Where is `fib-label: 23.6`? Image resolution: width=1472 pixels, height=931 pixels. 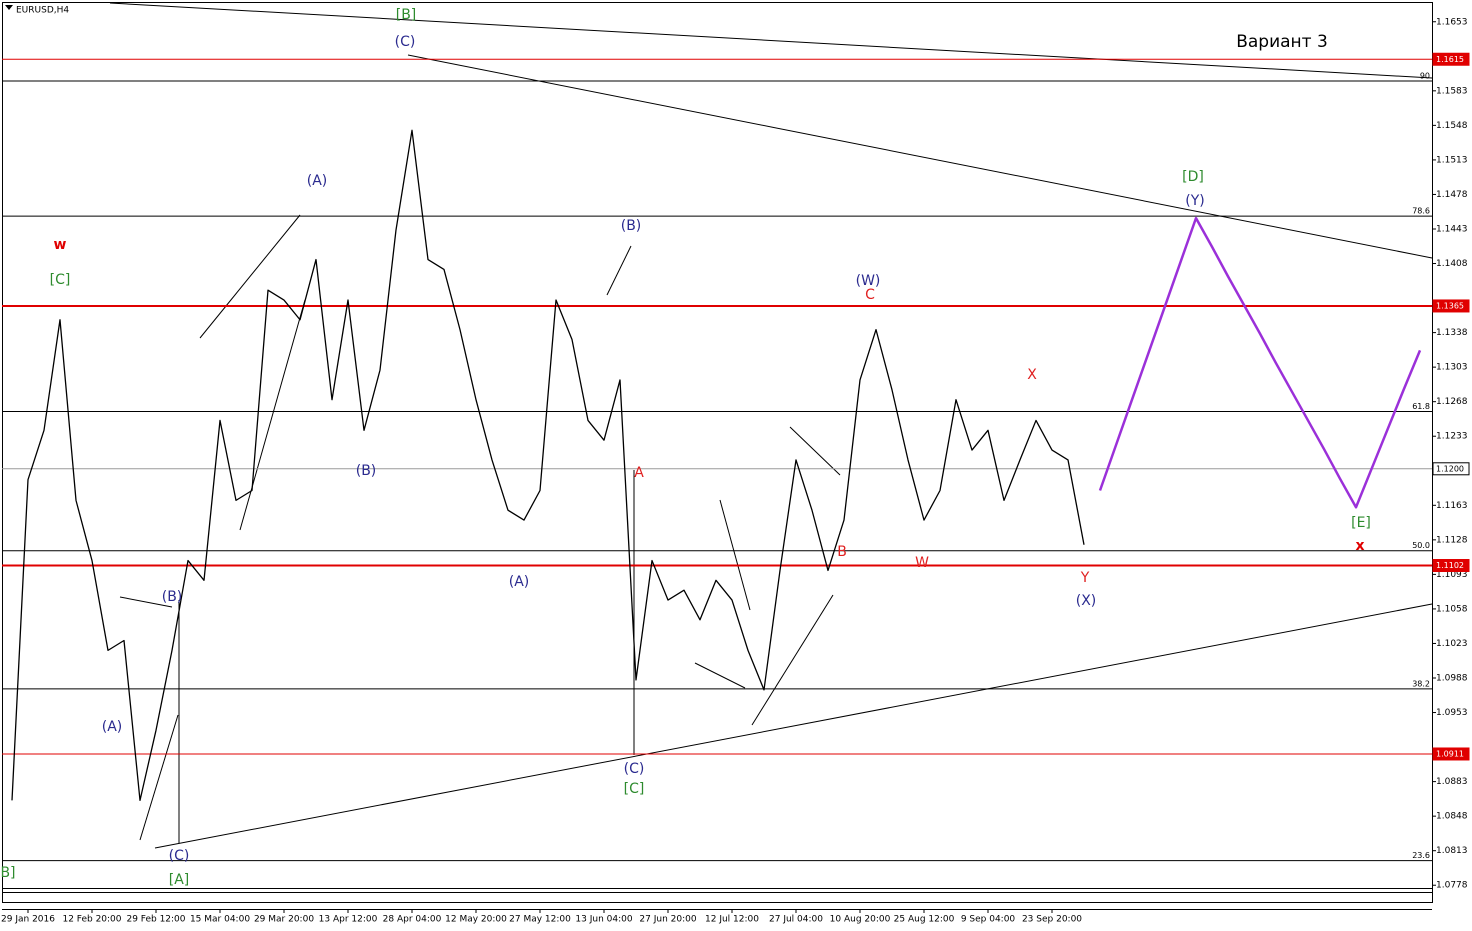 fib-label: 23.6 is located at coordinates (1421, 855).